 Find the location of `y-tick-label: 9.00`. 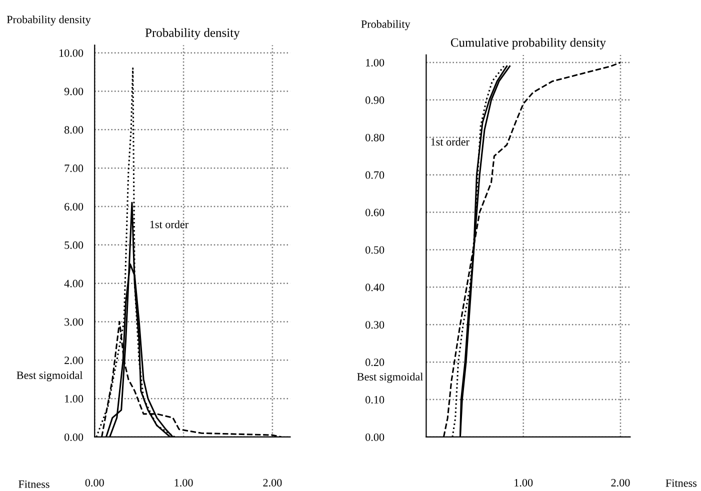

y-tick-label: 9.00 is located at coordinates (74, 92).